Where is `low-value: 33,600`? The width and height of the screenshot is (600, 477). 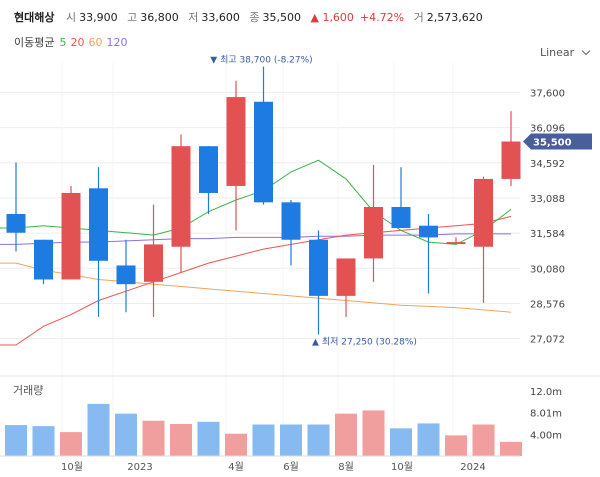 low-value: 33,600 is located at coordinates (220, 17).